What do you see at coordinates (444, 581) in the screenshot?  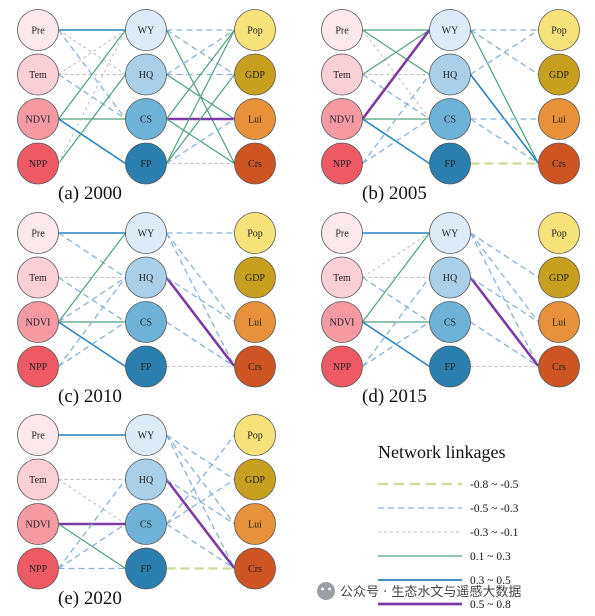 I see `legend-item: 0.3 ~ 0.5` at bounding box center [444, 581].